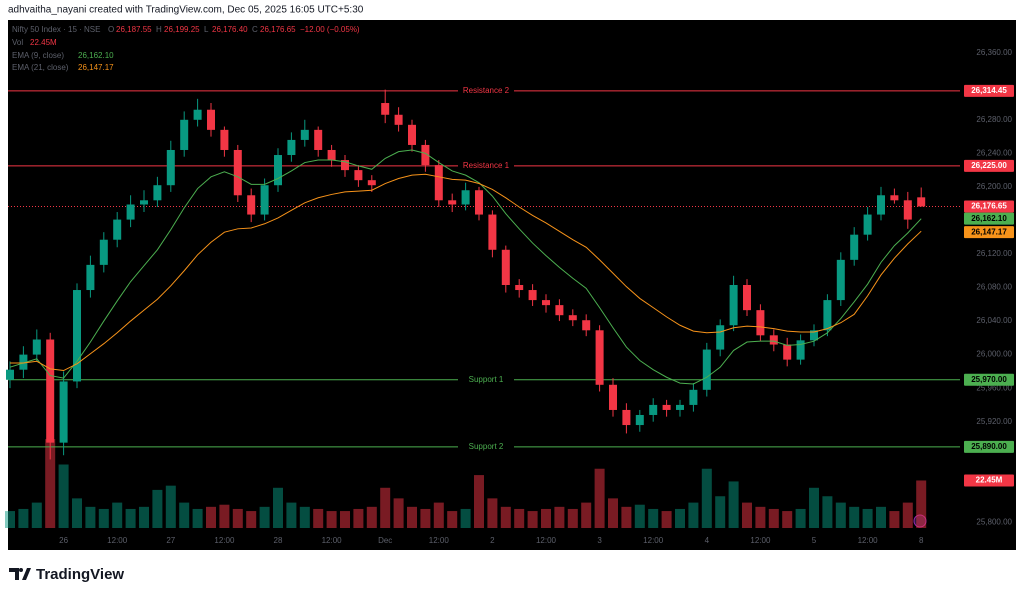  Describe the element at coordinates (486, 90) in the screenshot. I see `level-name: Resistance 2` at that location.